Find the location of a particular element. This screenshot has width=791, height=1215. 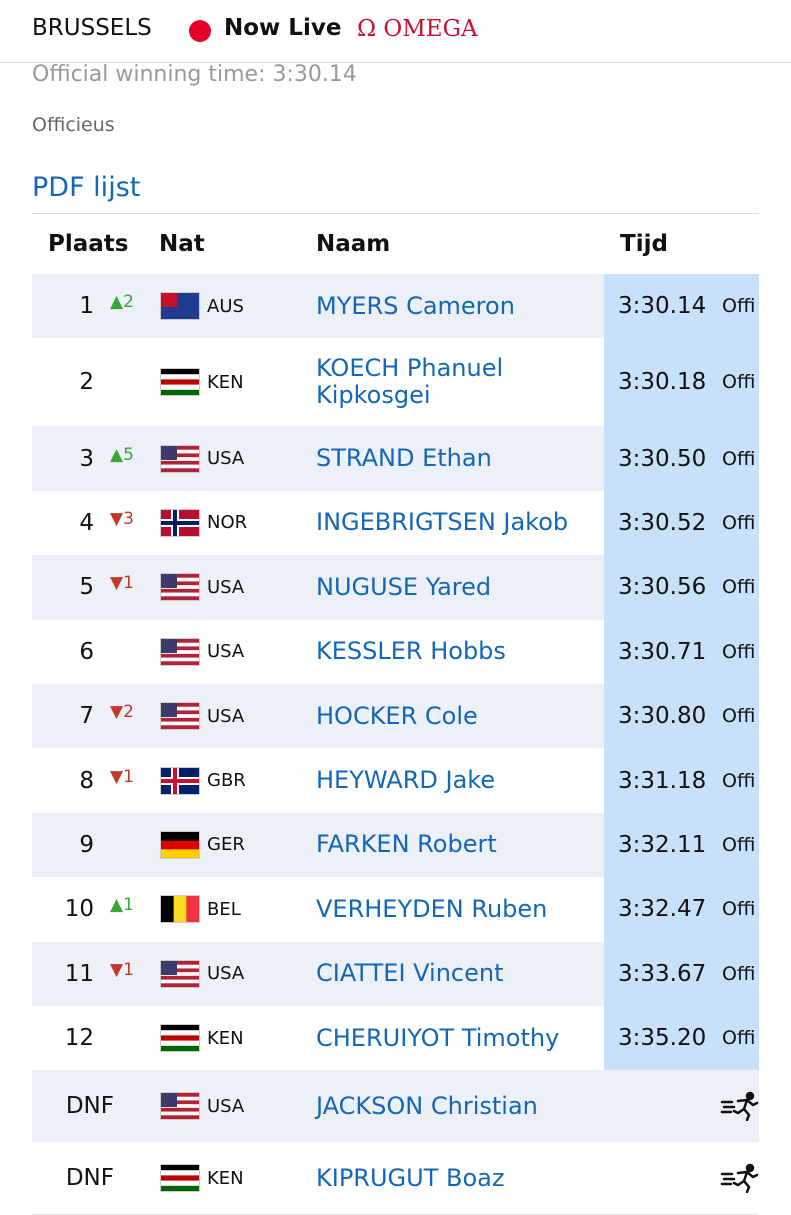

column-header: Plaats is located at coordinates (88, 243).